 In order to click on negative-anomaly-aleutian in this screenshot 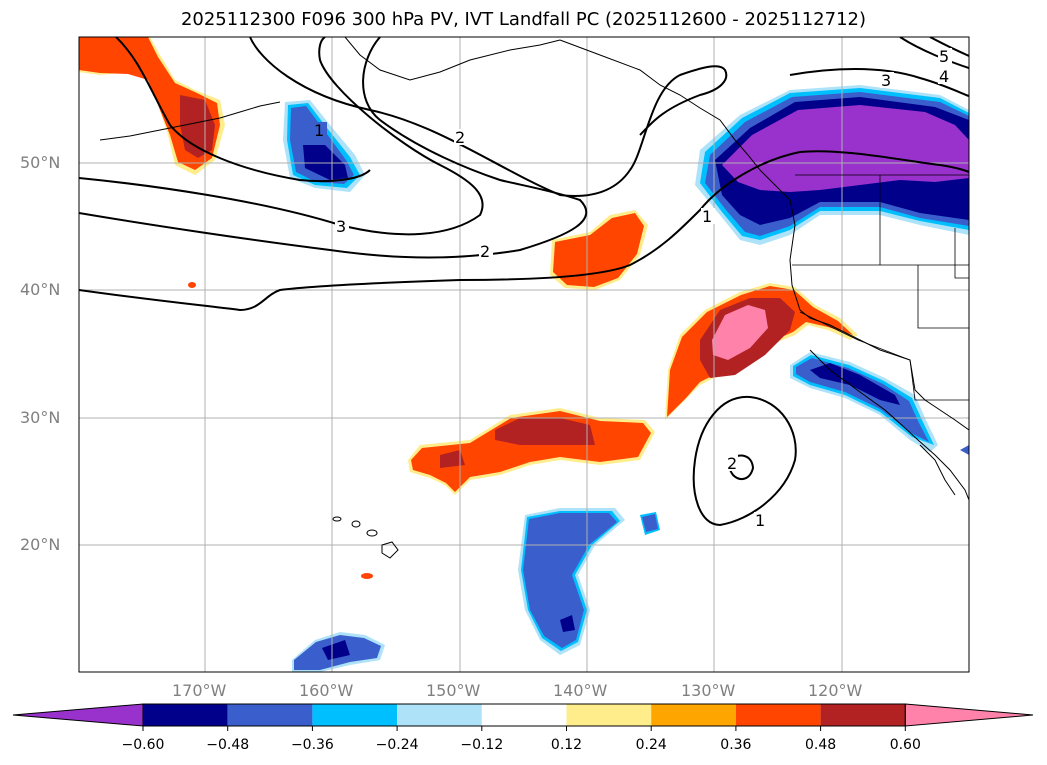, I will do `click(324, 146)`.